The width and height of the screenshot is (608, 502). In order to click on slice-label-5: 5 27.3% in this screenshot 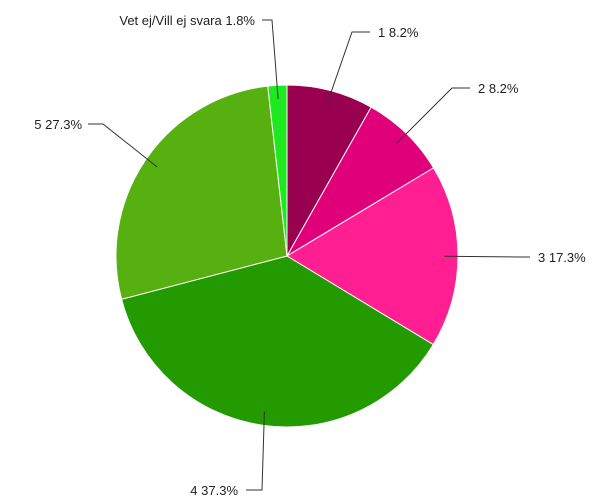, I will do `click(58, 124)`.